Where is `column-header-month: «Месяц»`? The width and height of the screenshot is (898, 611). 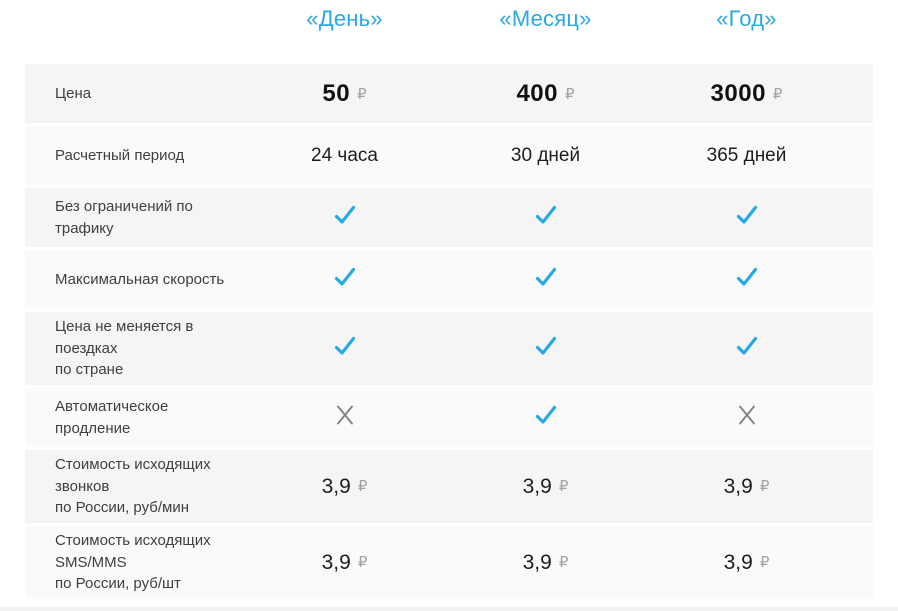
column-header-month: «Месяц» is located at coordinates (545, 18).